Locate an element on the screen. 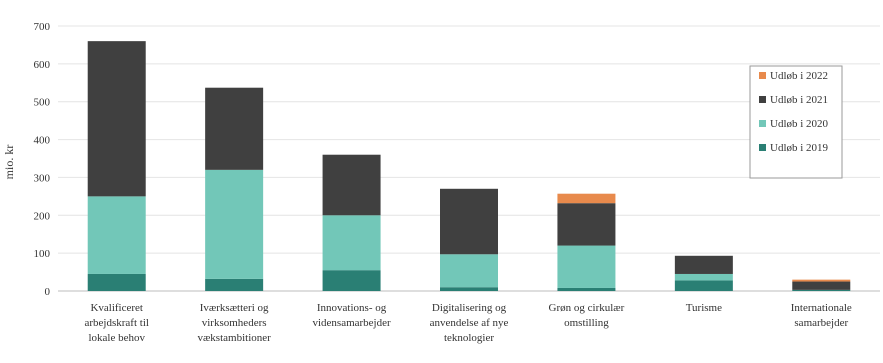  x-category-label: omstilling is located at coordinates (586, 323).